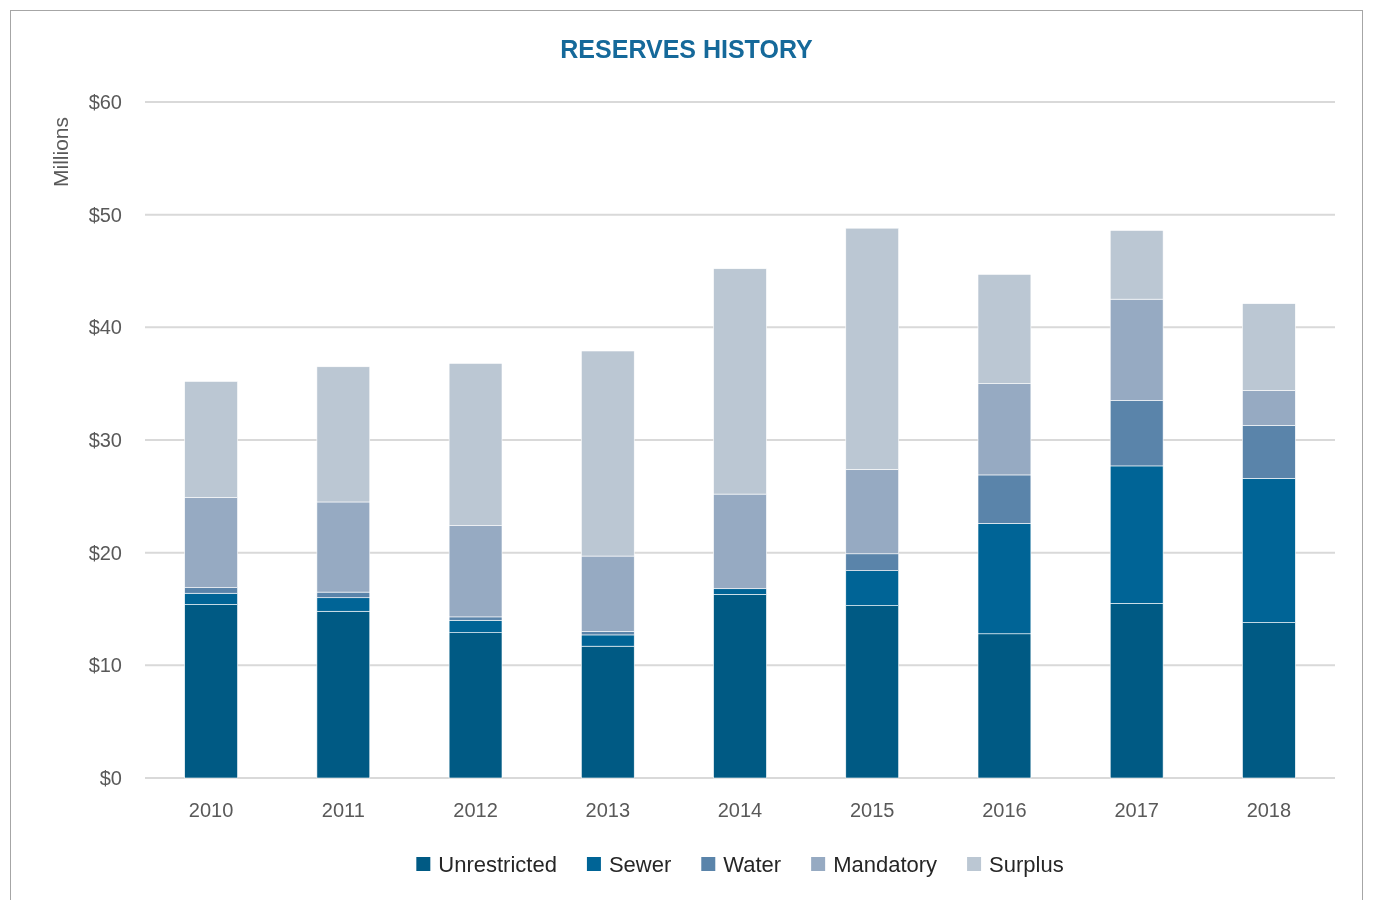 The width and height of the screenshot is (1373, 900). What do you see at coordinates (105, 102) in the screenshot?
I see `y-tick-label: $60` at bounding box center [105, 102].